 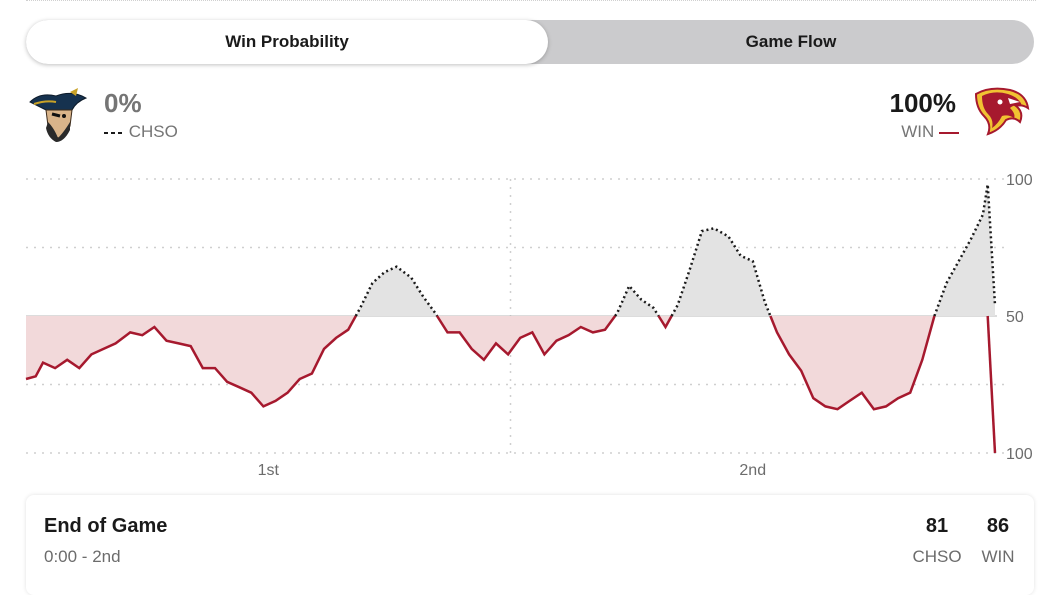 What do you see at coordinates (752, 470) in the screenshot?
I see `x-tick-label-1: 2nd` at bounding box center [752, 470].